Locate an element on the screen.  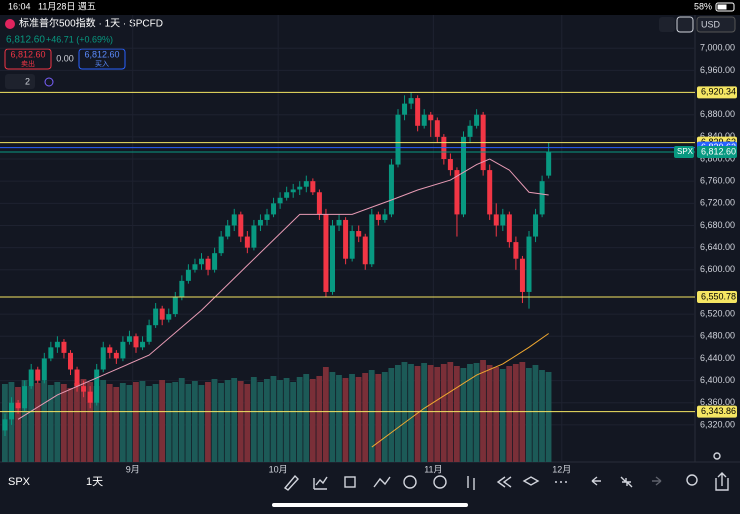
collapse-icon is located at coordinates (626, 482).